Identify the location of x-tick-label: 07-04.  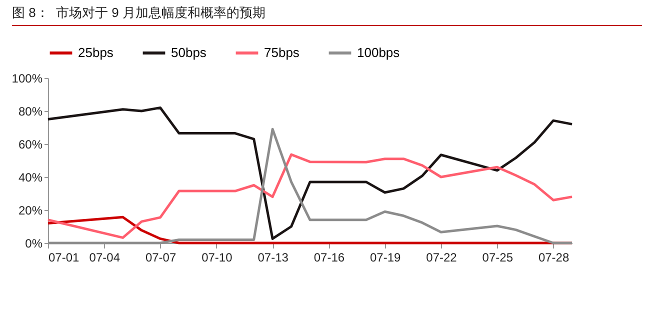
(104, 257).